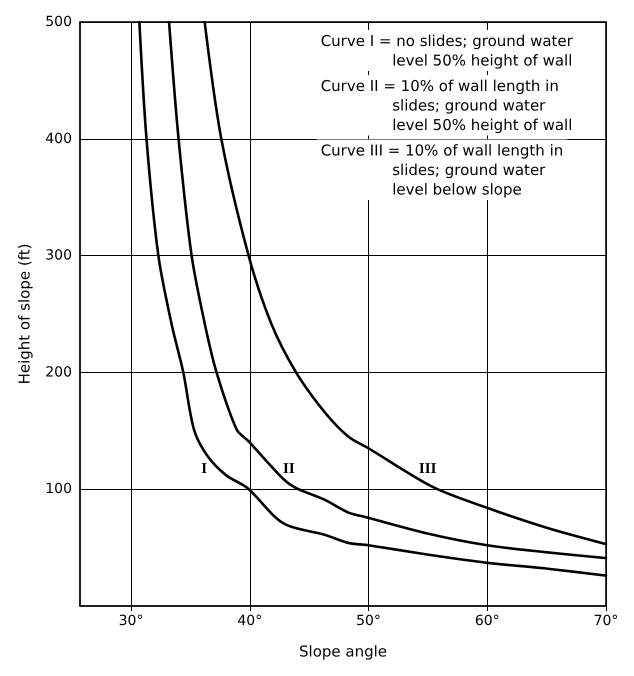 The height and width of the screenshot is (676, 634). Describe the element at coordinates (58, 256) in the screenshot. I see `y-tick-label: 300` at that location.